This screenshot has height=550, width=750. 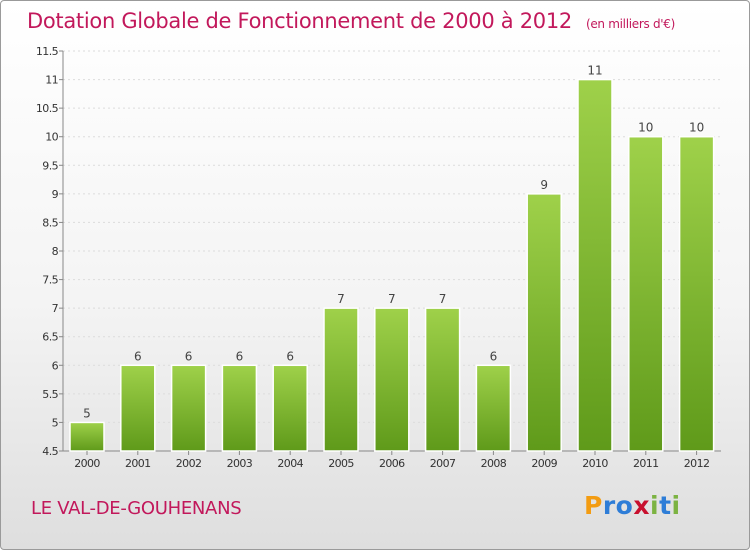 What do you see at coordinates (641, 505) in the screenshot?
I see `logo-letter: x` at bounding box center [641, 505].